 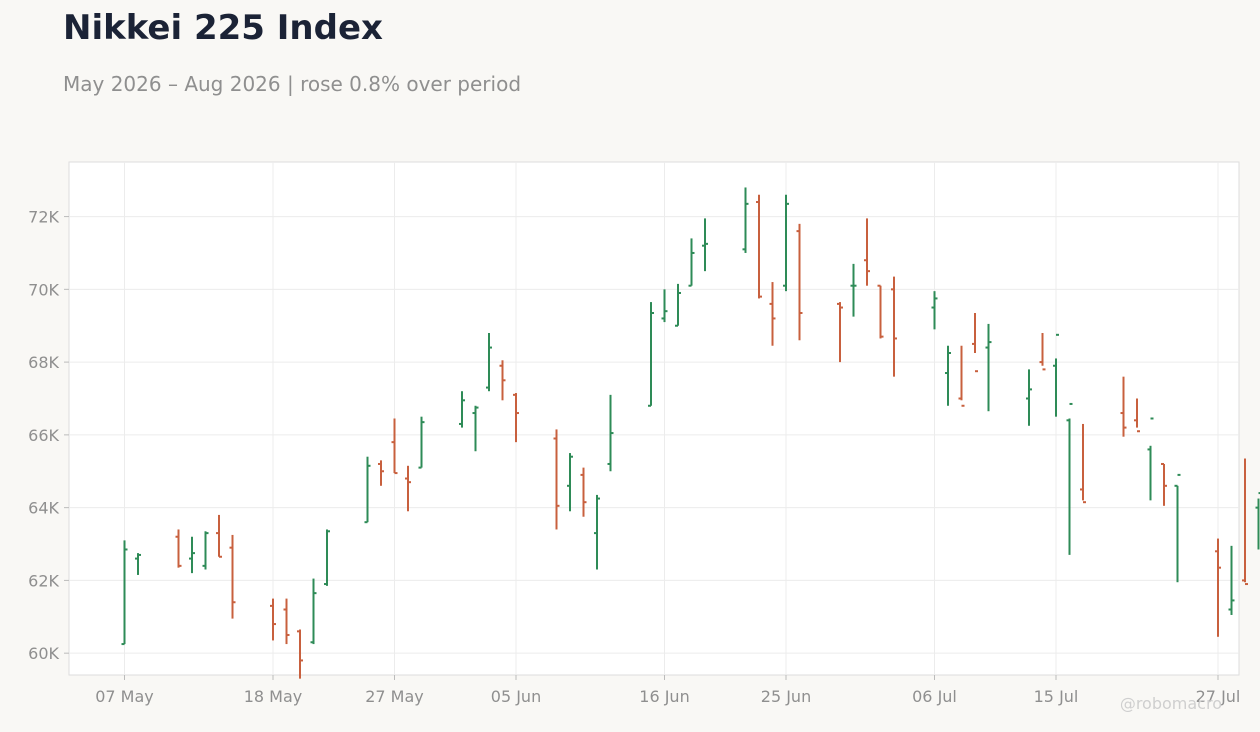 I want to click on y-tick-label: 62K, so click(x=43, y=580).